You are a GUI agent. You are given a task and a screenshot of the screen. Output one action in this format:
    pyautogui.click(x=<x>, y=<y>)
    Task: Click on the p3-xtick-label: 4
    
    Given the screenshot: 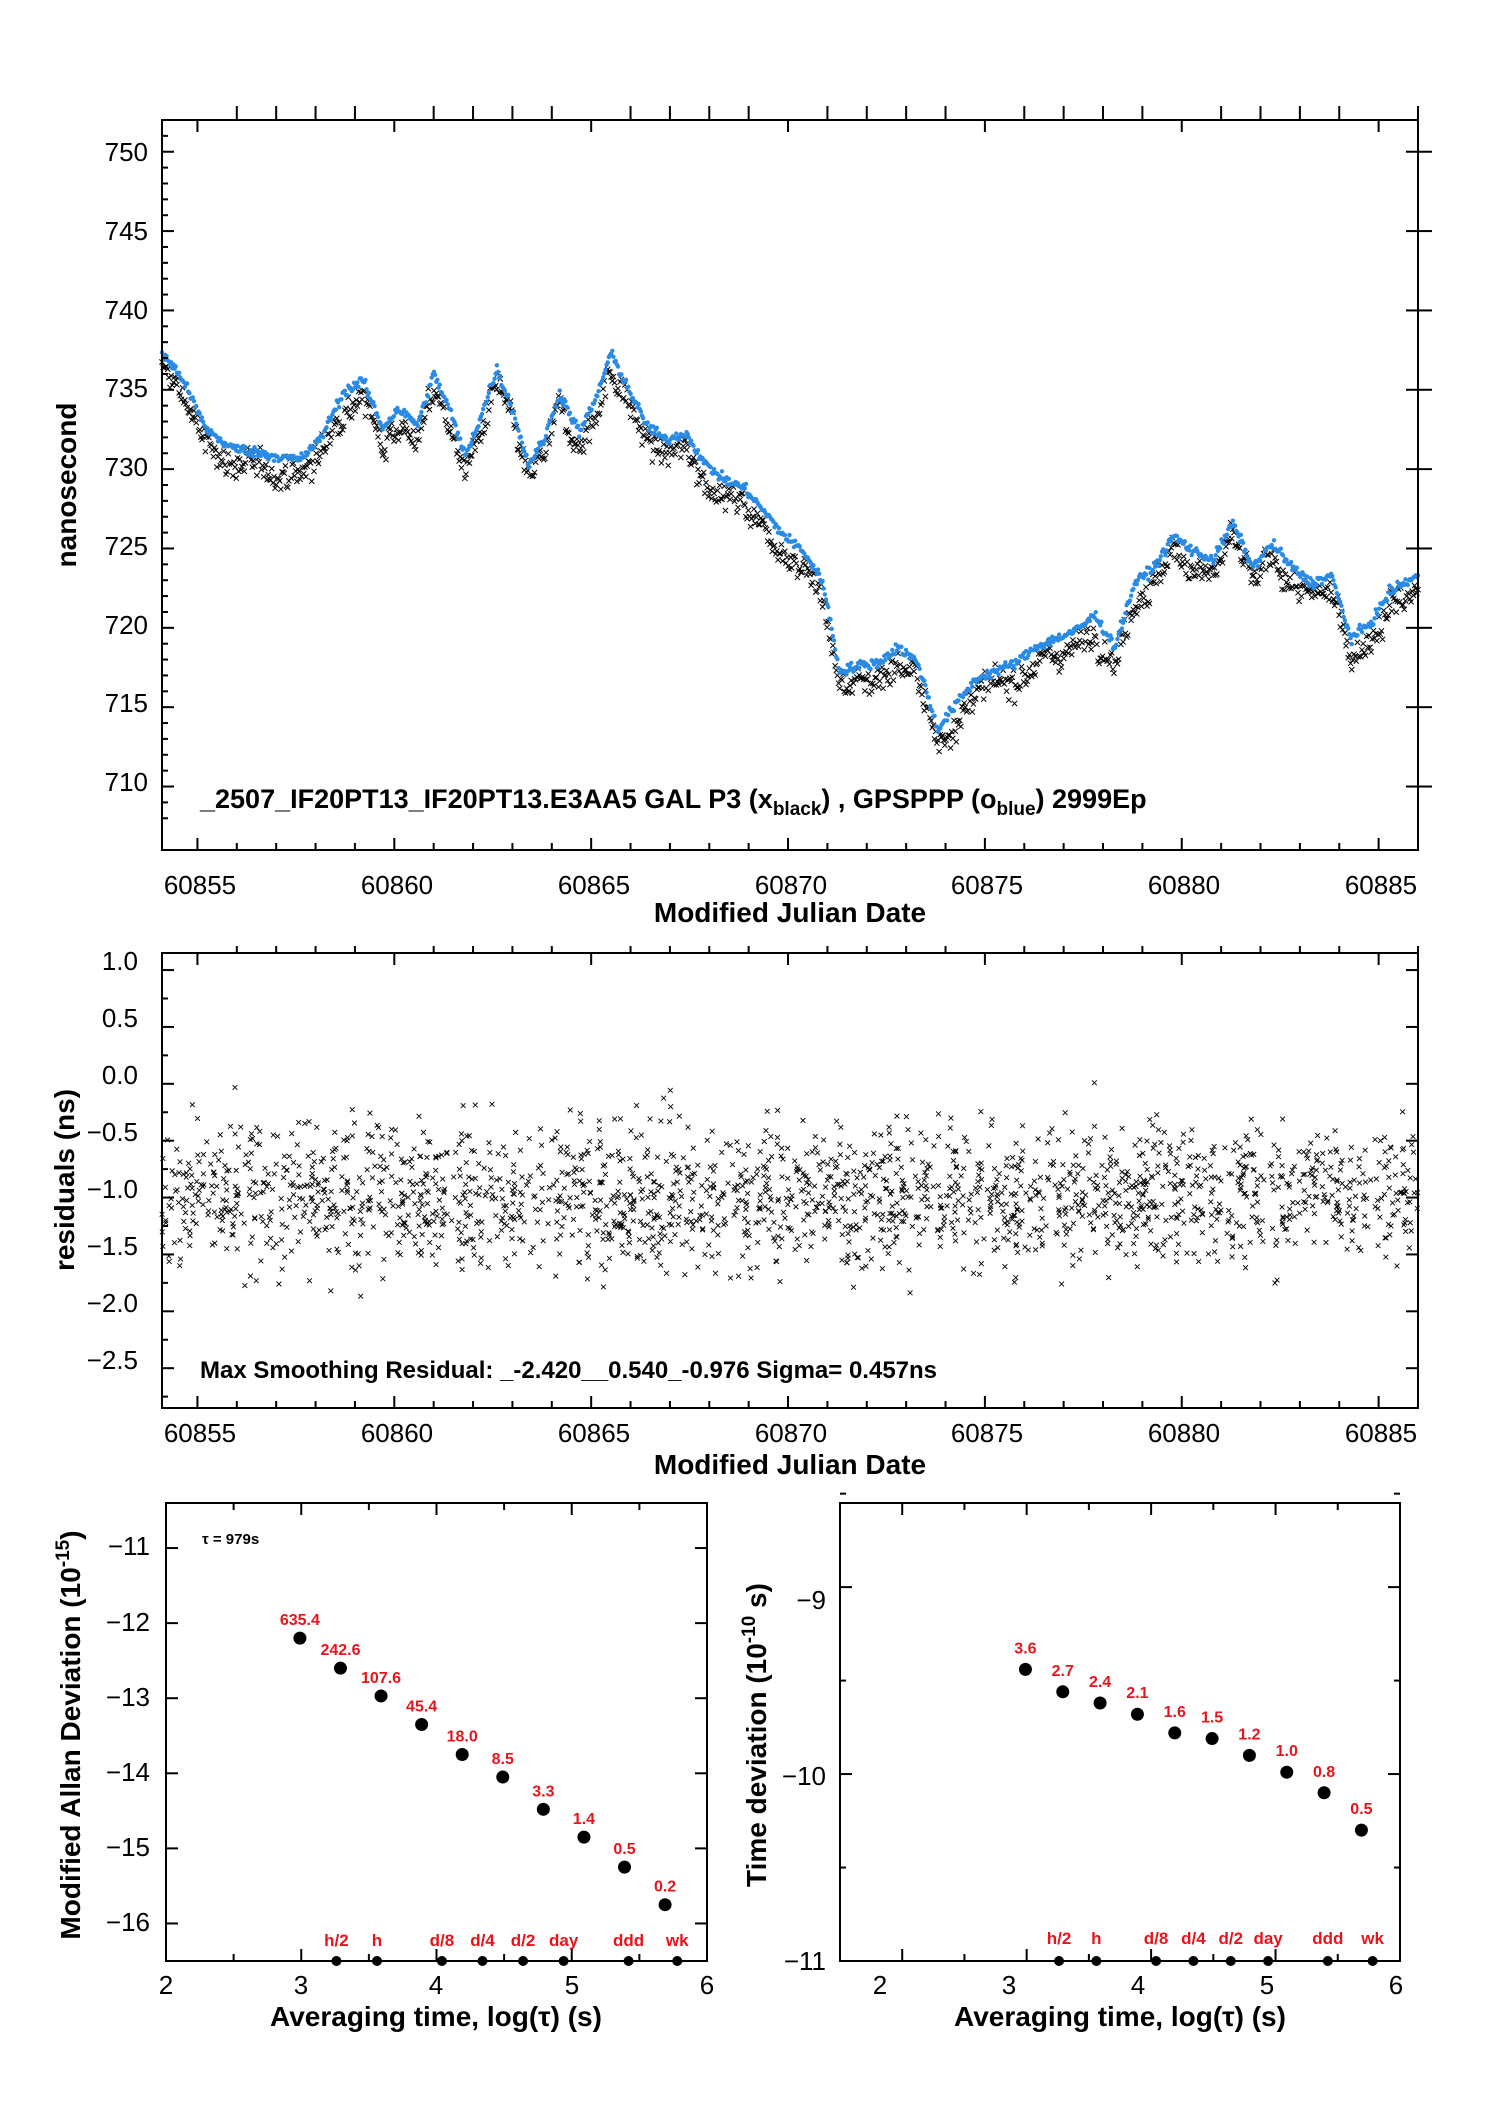 What is the action you would take?
    pyautogui.click(x=436, y=1985)
    